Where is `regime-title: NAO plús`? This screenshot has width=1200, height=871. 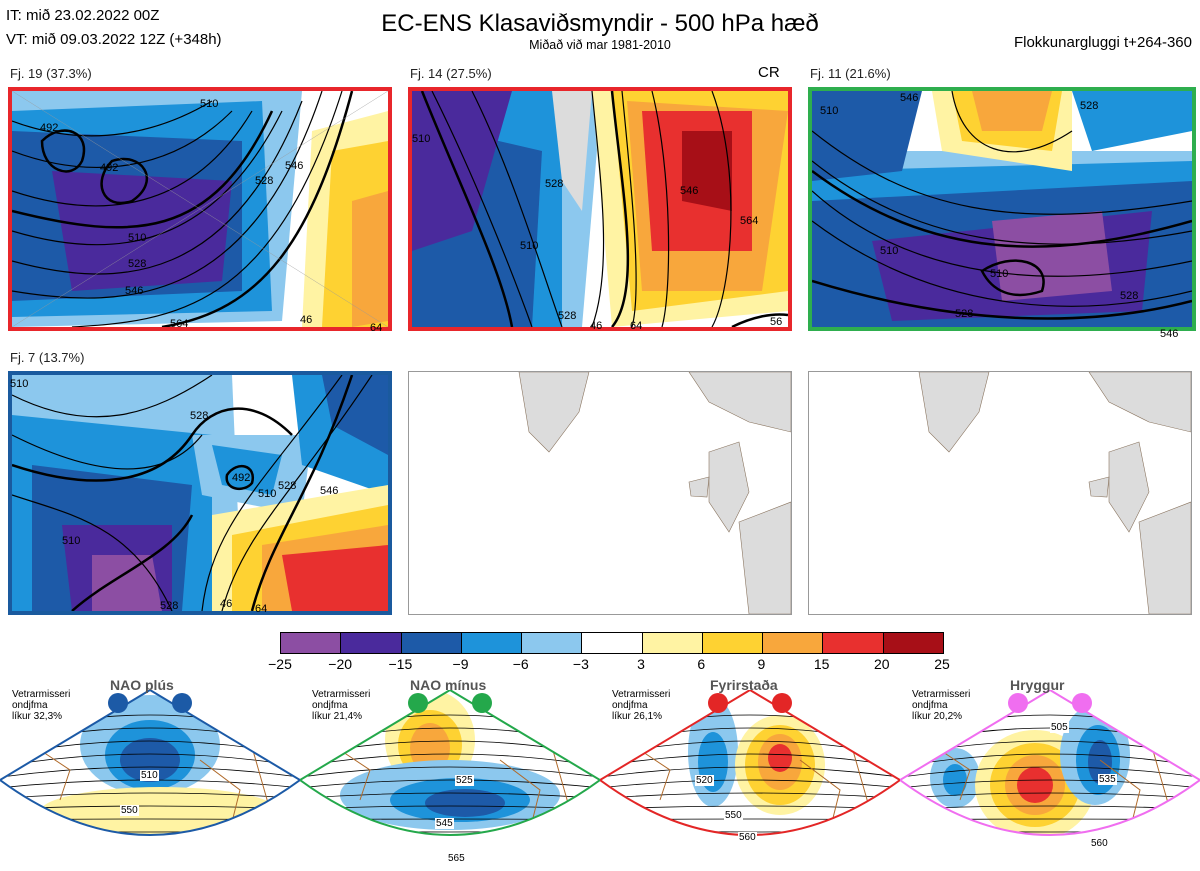
regime-title: NAO plús is located at coordinates (142, 685).